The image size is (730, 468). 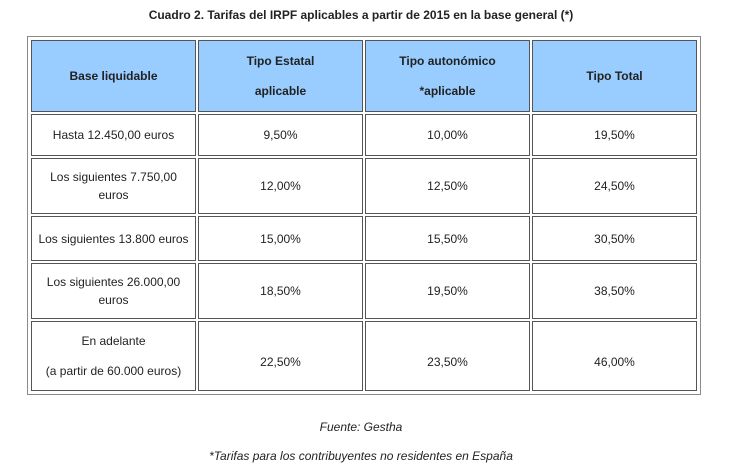 I want to click on header-tipo-total: Tipo Total, so click(x=614, y=76).